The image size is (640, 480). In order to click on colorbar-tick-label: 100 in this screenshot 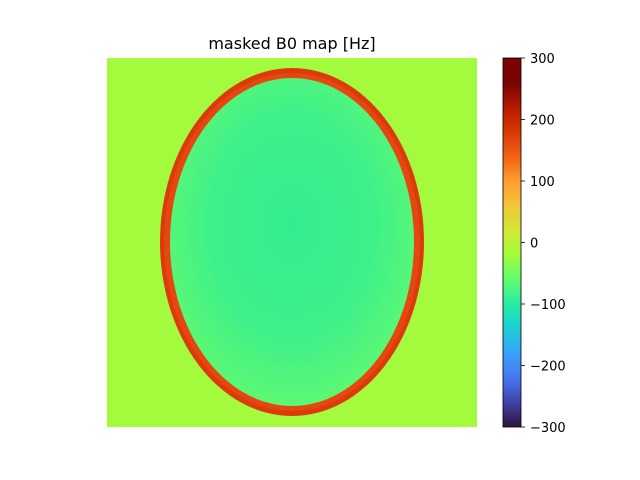, I will do `click(542, 182)`.